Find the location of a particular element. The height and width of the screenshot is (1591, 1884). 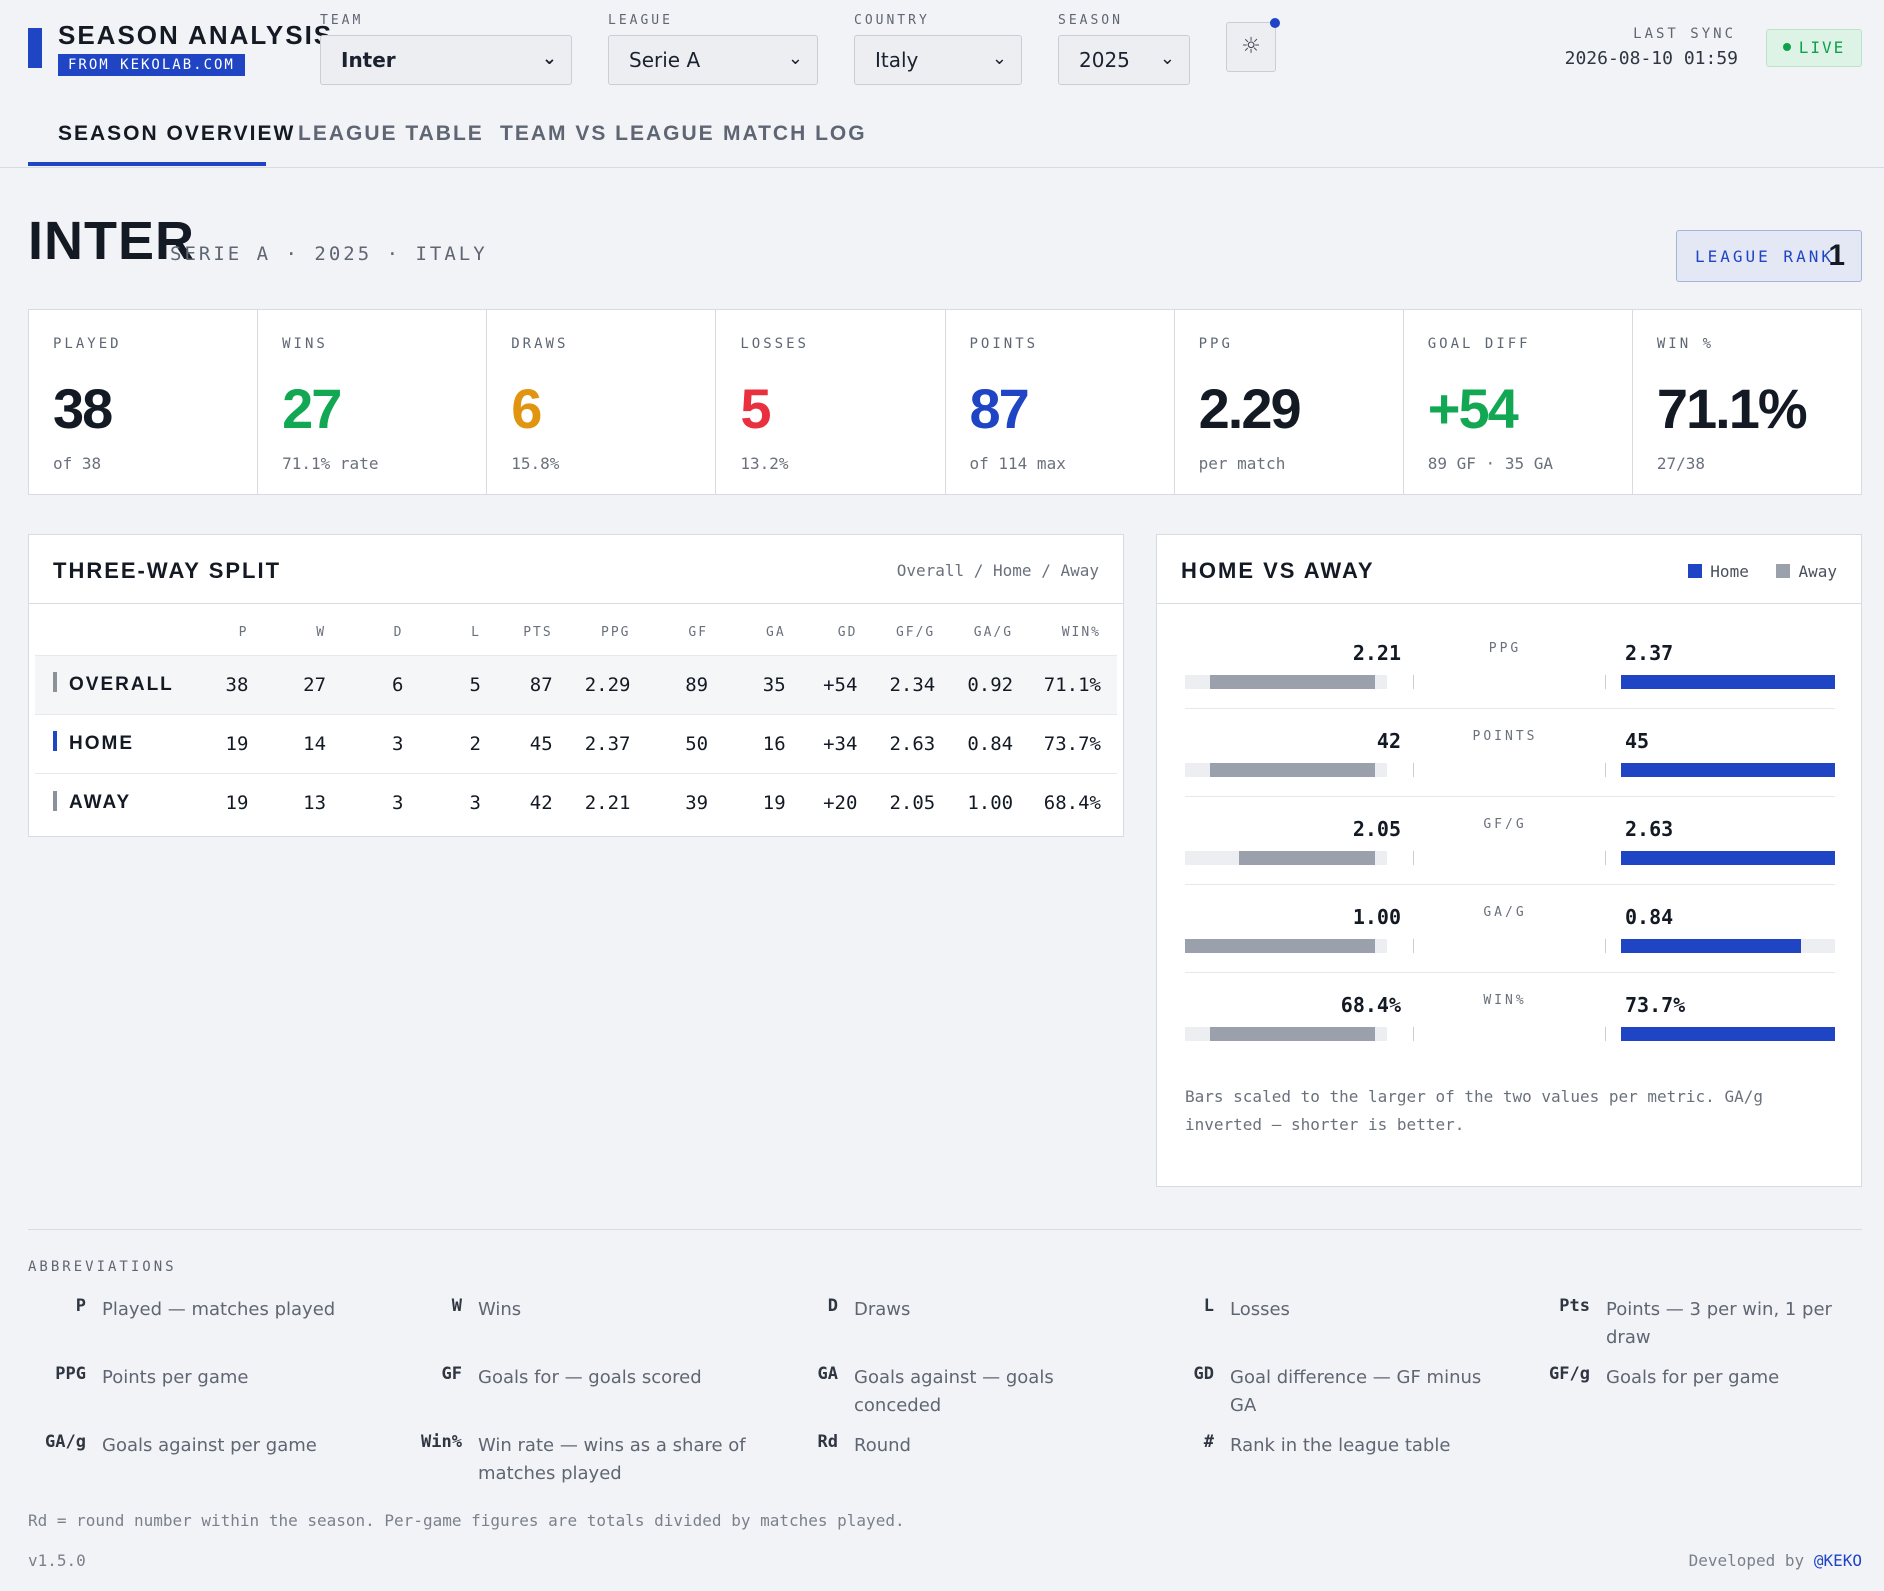

comparison-row: 68.4% WIN% 73.7% is located at coordinates (1510, 1017).